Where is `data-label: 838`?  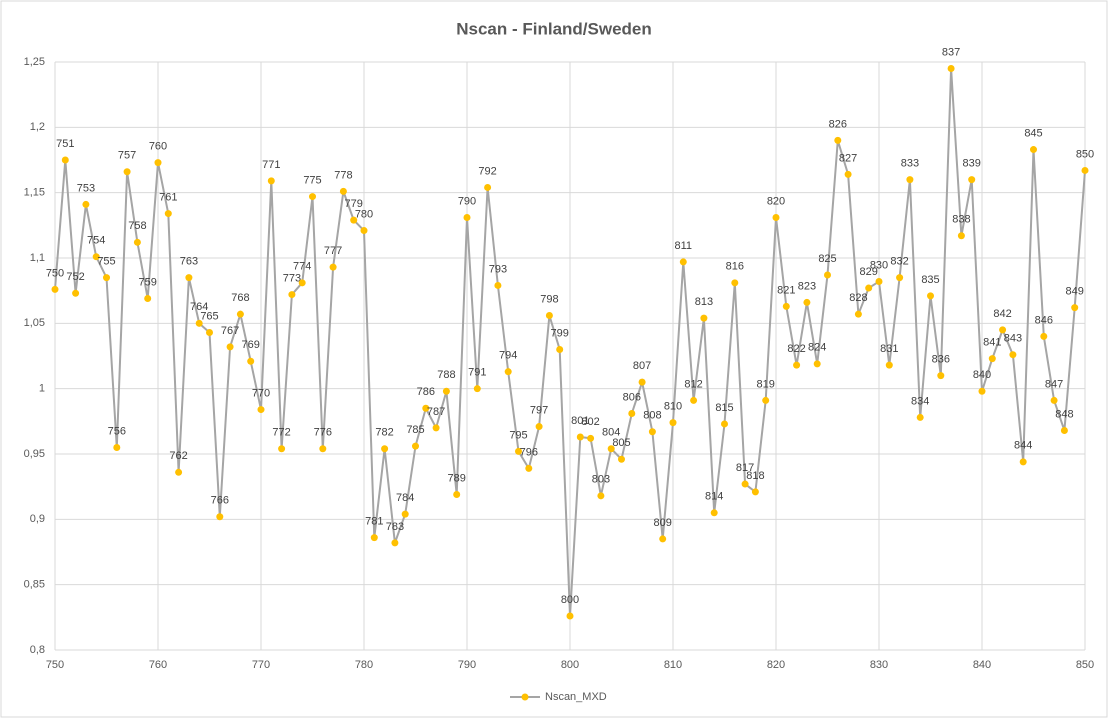
data-label: 838 is located at coordinates (961, 220).